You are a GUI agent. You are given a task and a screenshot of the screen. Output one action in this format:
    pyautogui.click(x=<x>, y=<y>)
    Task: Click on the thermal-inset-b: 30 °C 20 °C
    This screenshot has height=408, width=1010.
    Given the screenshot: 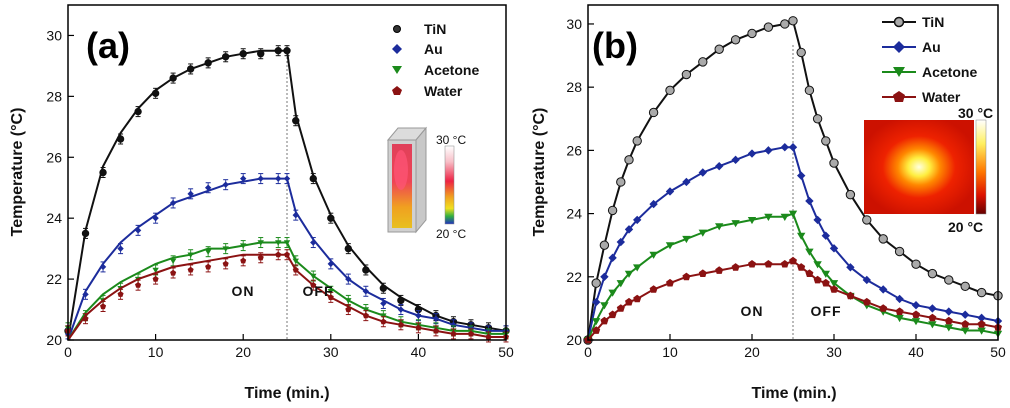 What is the action you would take?
    pyautogui.click(x=928, y=170)
    